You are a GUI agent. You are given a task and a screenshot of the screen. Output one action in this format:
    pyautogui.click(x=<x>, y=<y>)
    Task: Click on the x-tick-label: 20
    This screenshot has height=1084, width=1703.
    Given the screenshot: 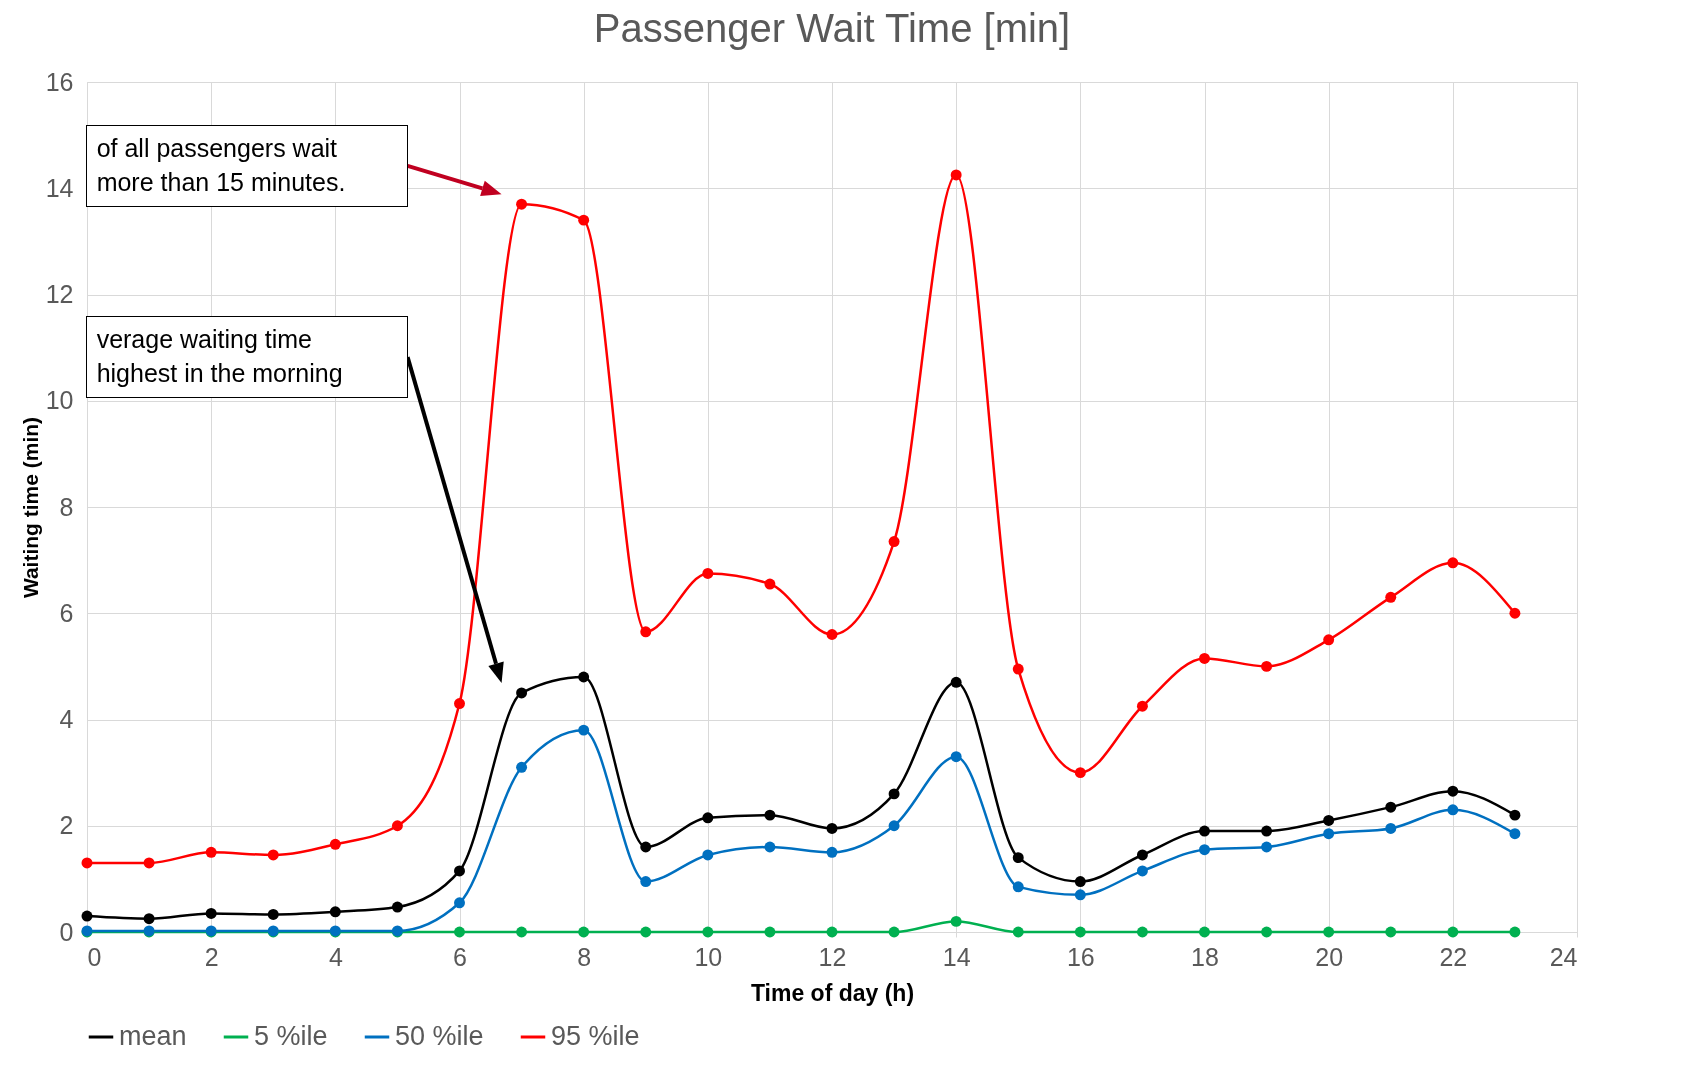 What is the action you would take?
    pyautogui.click(x=1329, y=956)
    